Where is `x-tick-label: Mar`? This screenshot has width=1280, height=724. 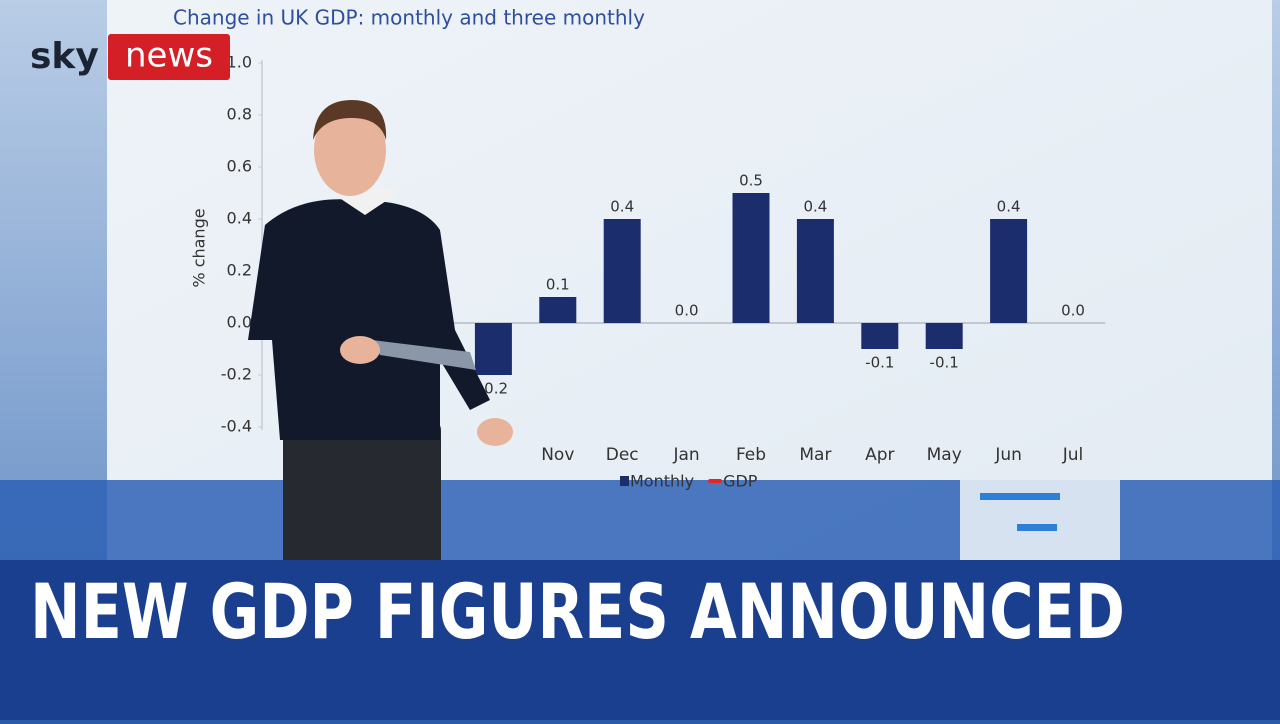
x-tick-label: Mar is located at coordinates (815, 455).